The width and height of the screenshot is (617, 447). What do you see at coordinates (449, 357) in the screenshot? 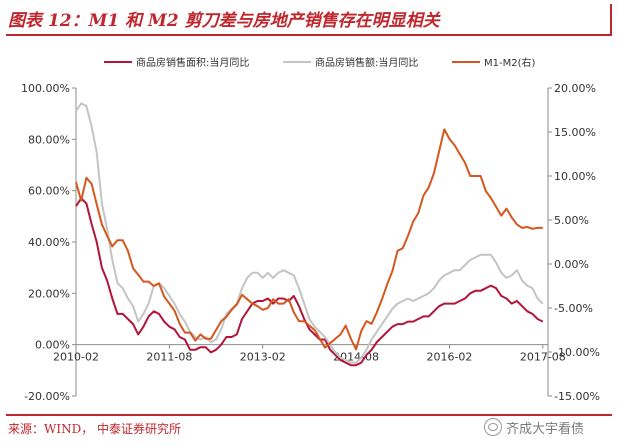
I see `x-tick-label: 2016-02` at bounding box center [449, 357].